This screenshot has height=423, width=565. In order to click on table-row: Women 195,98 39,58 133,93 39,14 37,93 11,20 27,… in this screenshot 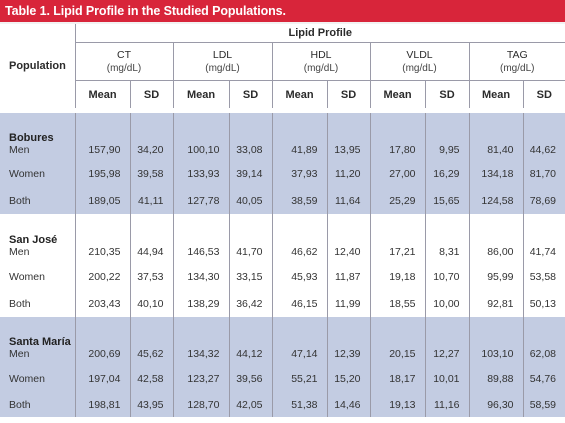, I will do `click(282, 174)`.